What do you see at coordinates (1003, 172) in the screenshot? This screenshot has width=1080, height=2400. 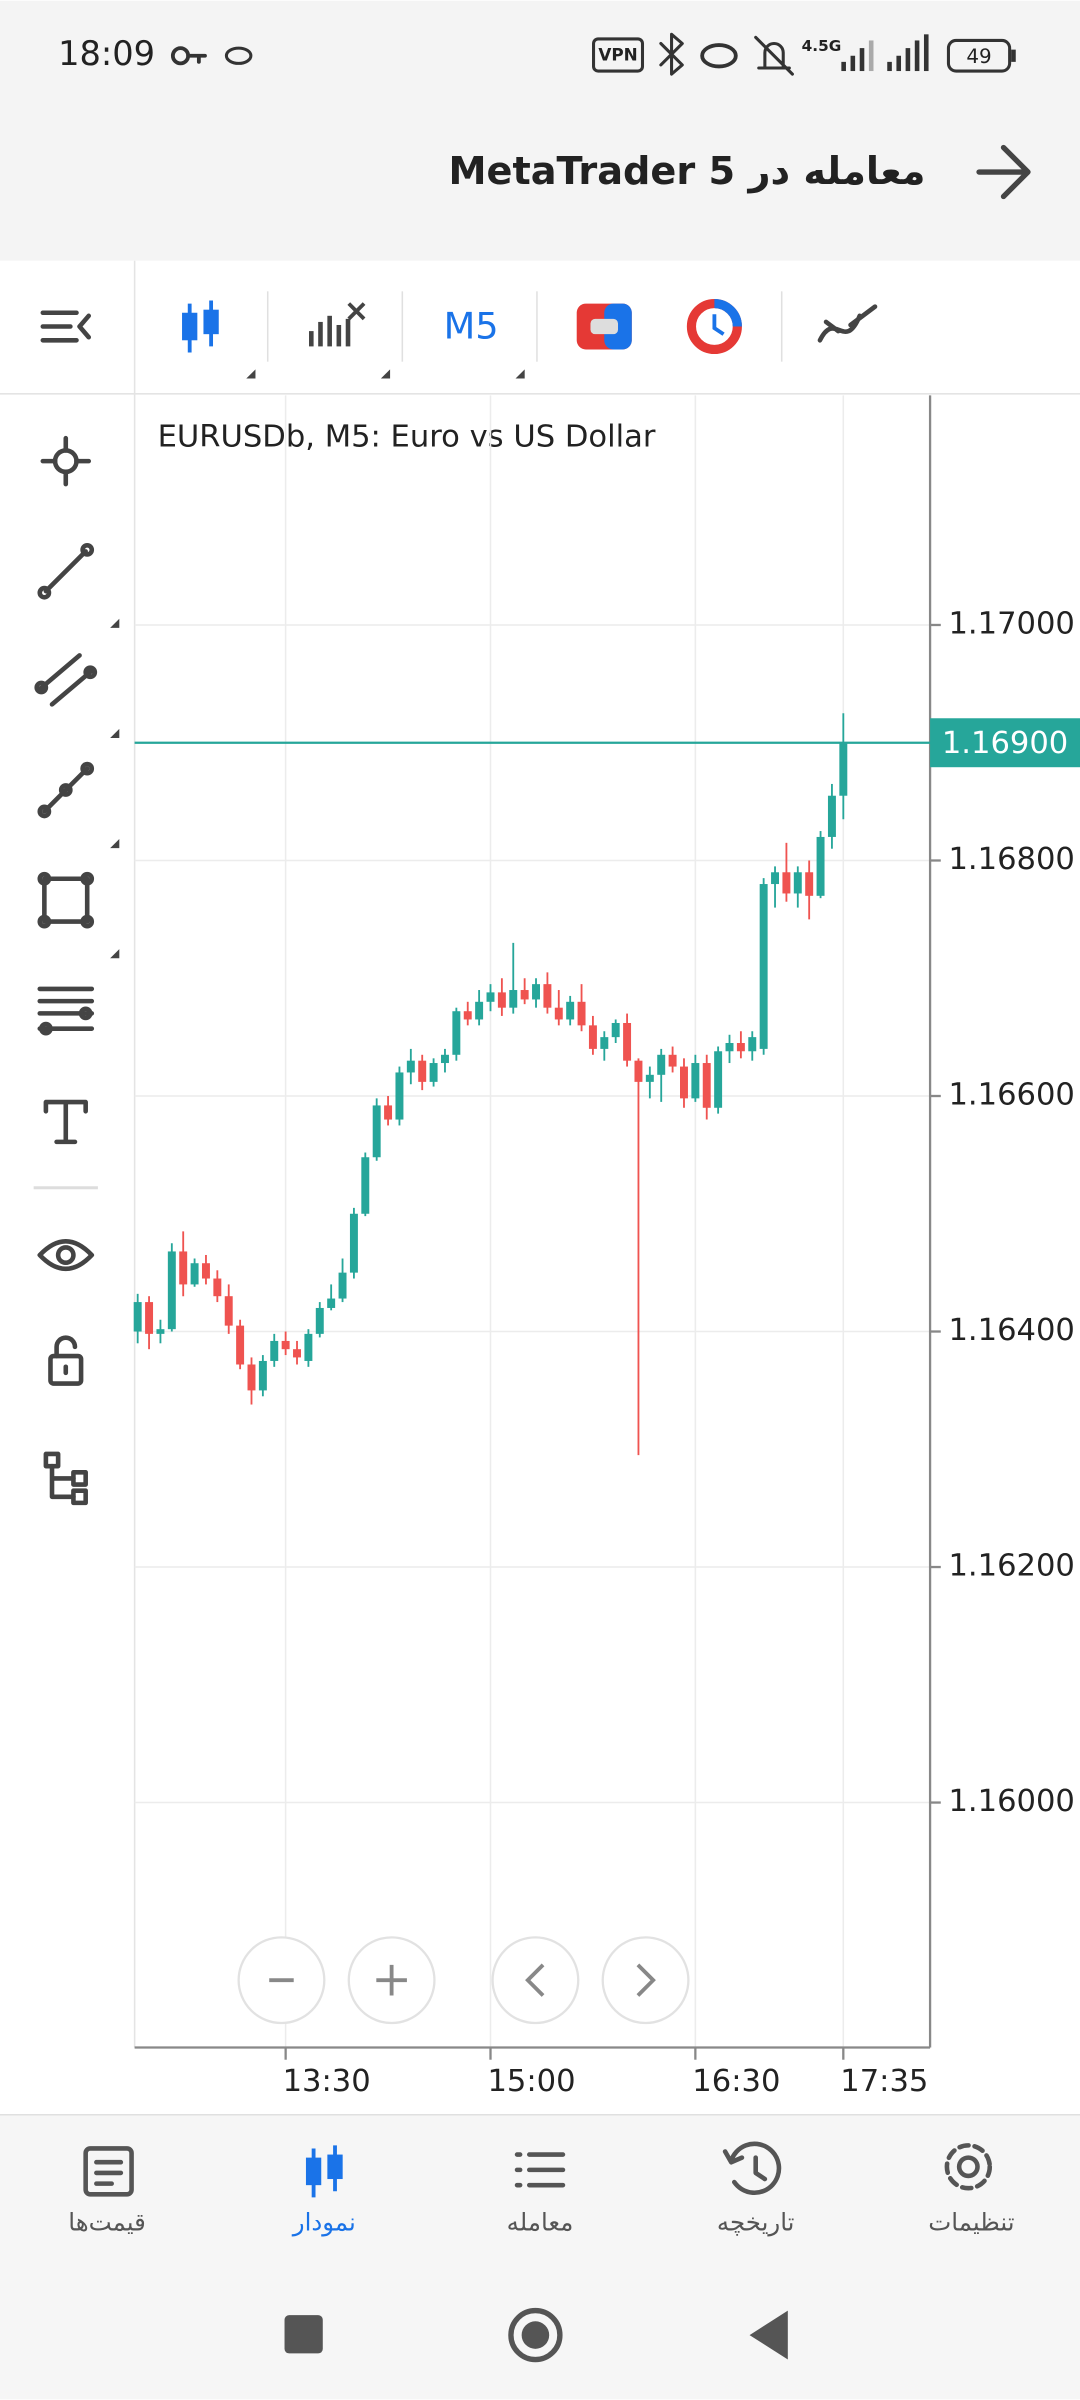 I see `back-arrow` at bounding box center [1003, 172].